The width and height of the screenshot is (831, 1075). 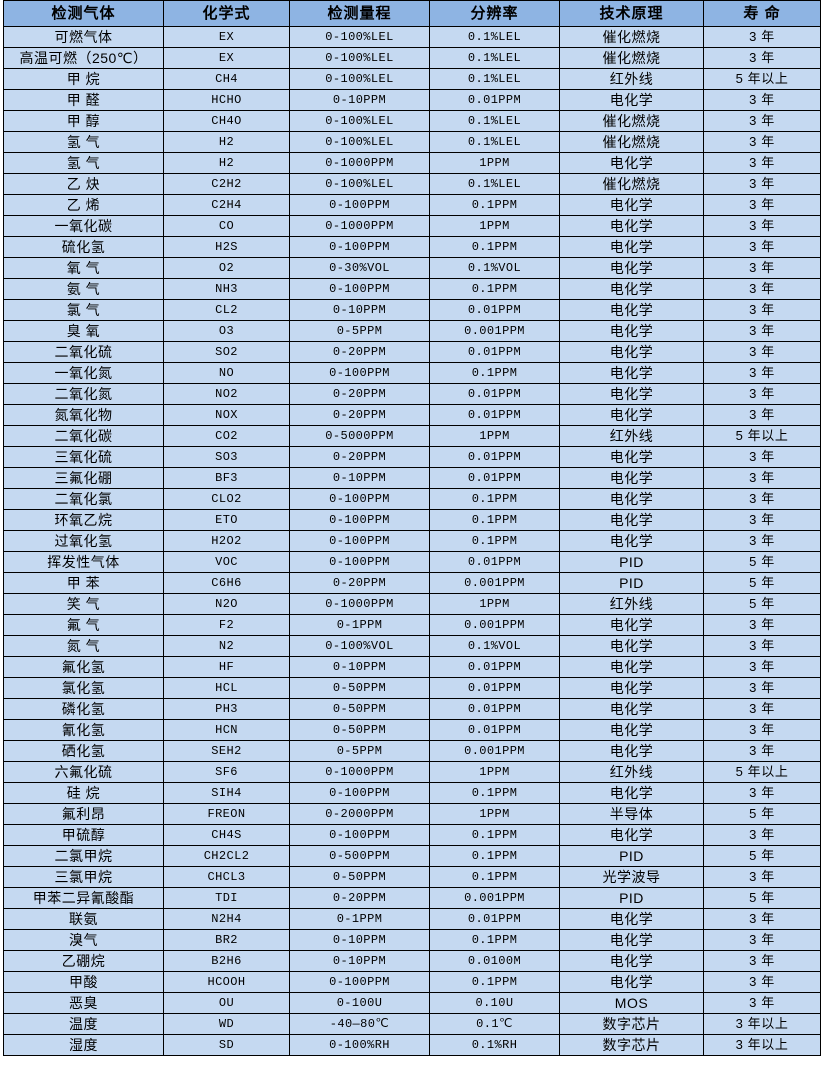 I want to click on cell-formula: ETO, so click(x=226, y=520).